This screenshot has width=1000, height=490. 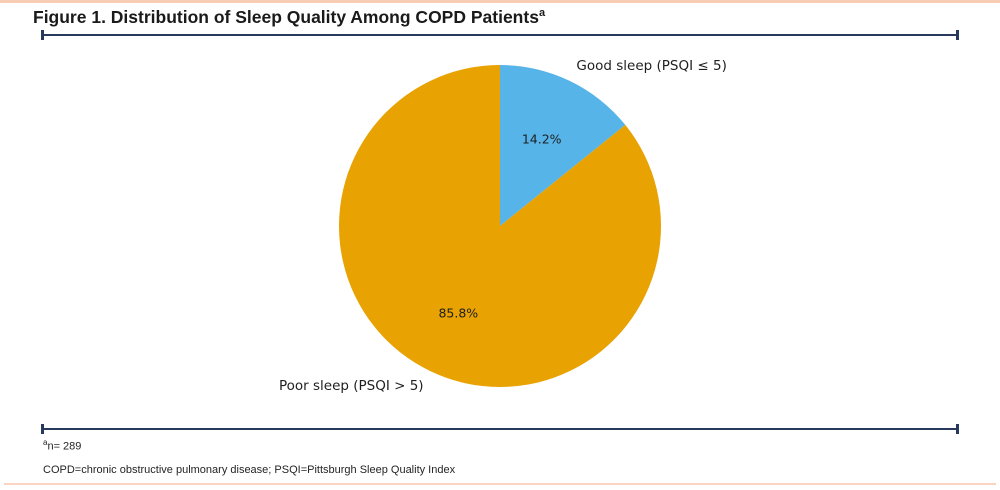 I want to click on top-rule-line, so click(x=500, y=35).